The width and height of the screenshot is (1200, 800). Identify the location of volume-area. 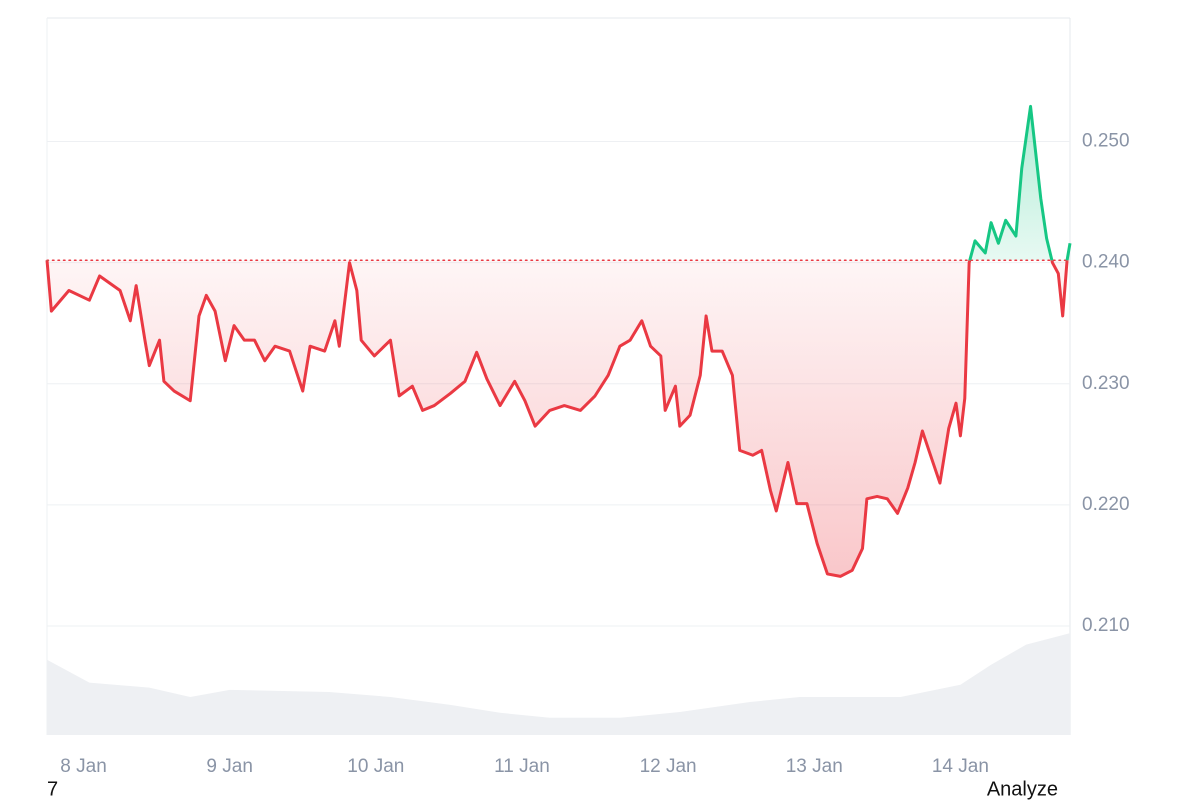
(558, 684).